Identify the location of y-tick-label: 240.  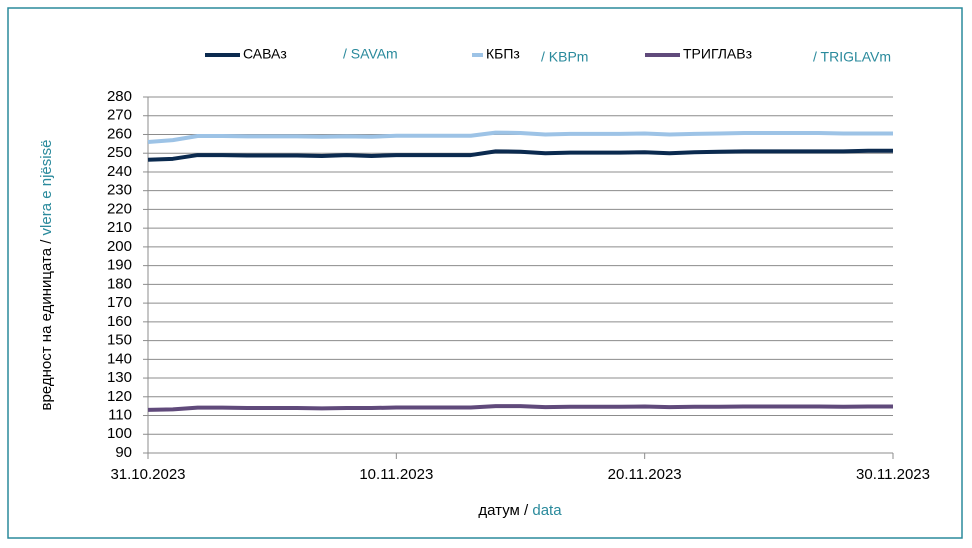
(119, 171).